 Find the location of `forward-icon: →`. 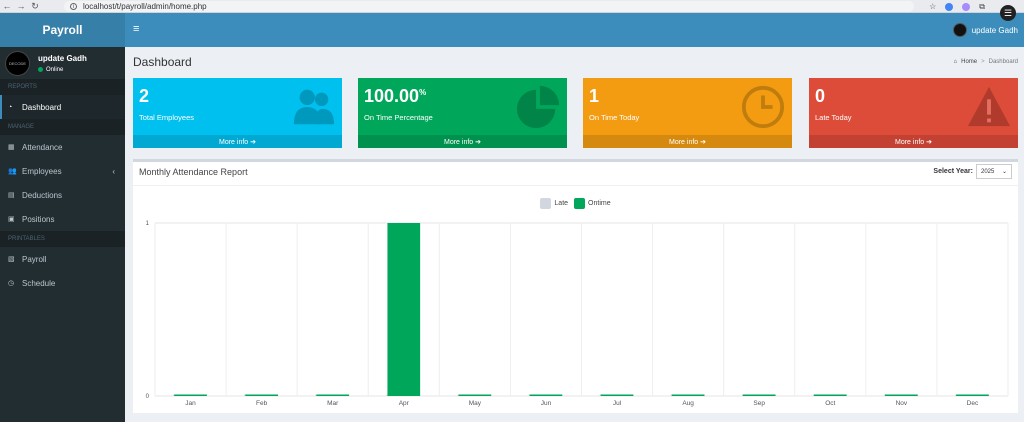

forward-icon: → is located at coordinates (21, 6).